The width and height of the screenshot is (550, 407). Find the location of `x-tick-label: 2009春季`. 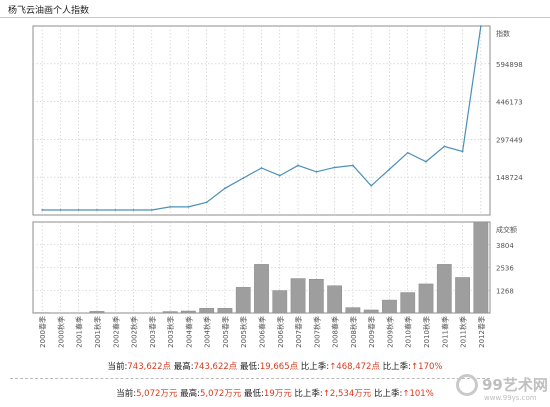

x-tick-label: 2009春季 is located at coordinates (371, 332).